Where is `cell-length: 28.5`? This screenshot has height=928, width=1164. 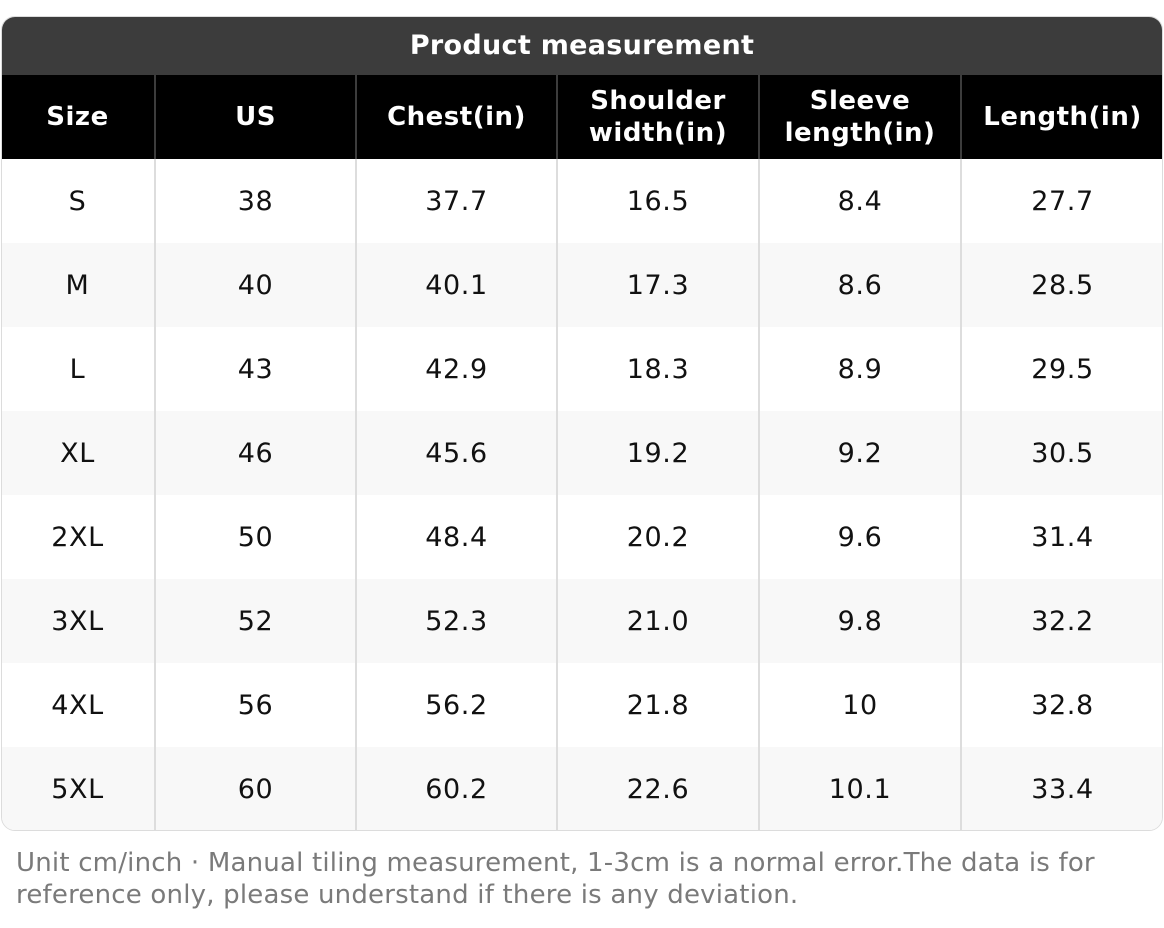
cell-length: 28.5 is located at coordinates (1061, 285).